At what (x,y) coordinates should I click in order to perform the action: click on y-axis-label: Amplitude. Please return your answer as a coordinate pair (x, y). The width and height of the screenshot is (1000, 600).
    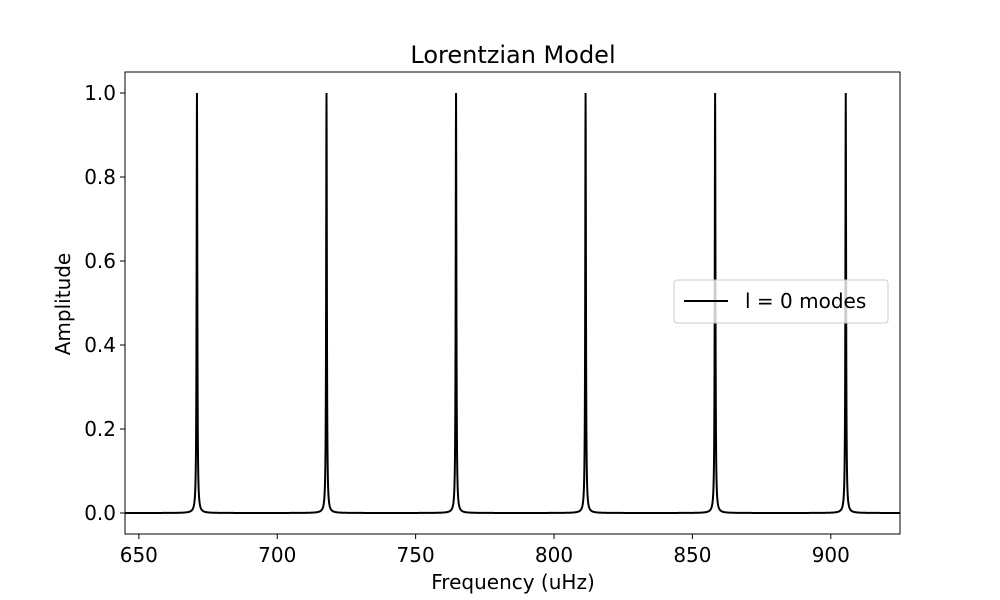
    Looking at the image, I should click on (63, 304).